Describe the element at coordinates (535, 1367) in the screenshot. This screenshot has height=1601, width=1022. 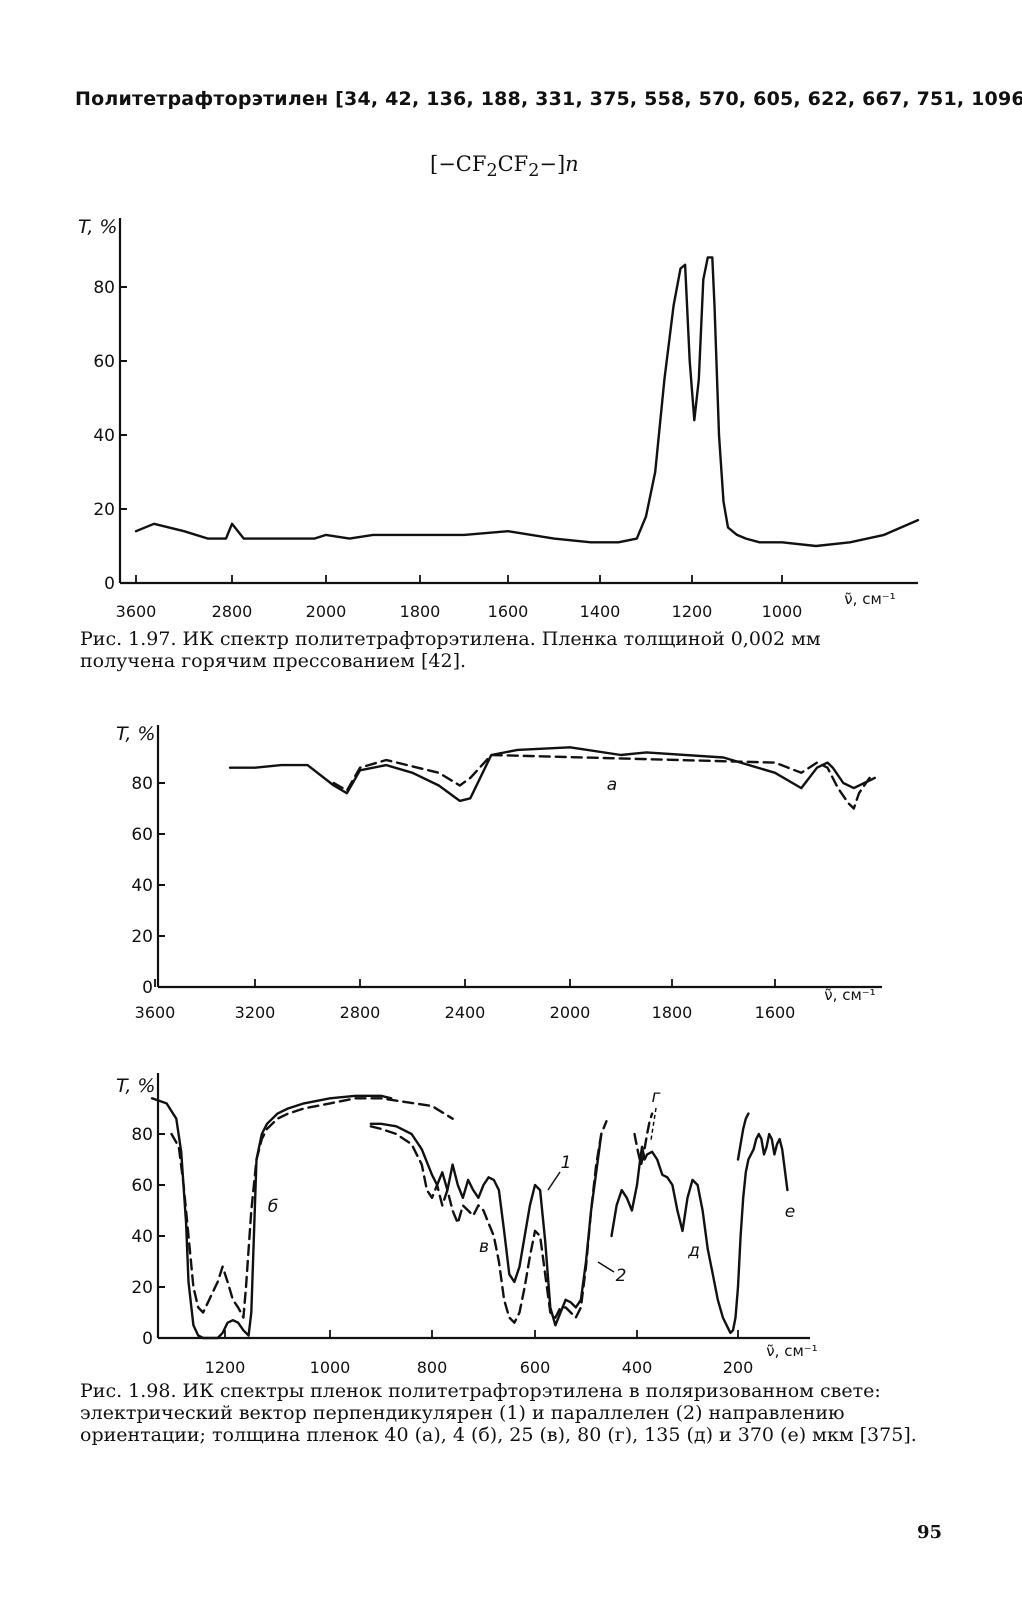
I see `x-tick-label: 600` at that location.